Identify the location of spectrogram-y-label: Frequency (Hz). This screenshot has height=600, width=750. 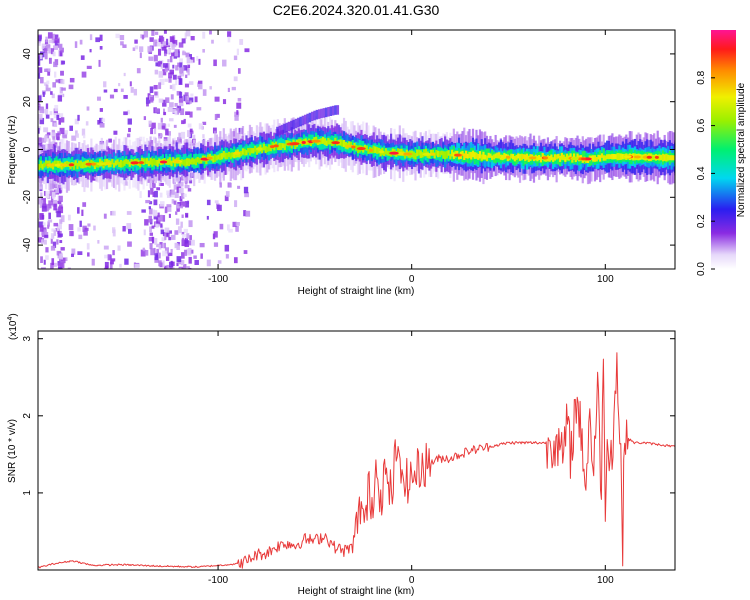
(12, 150).